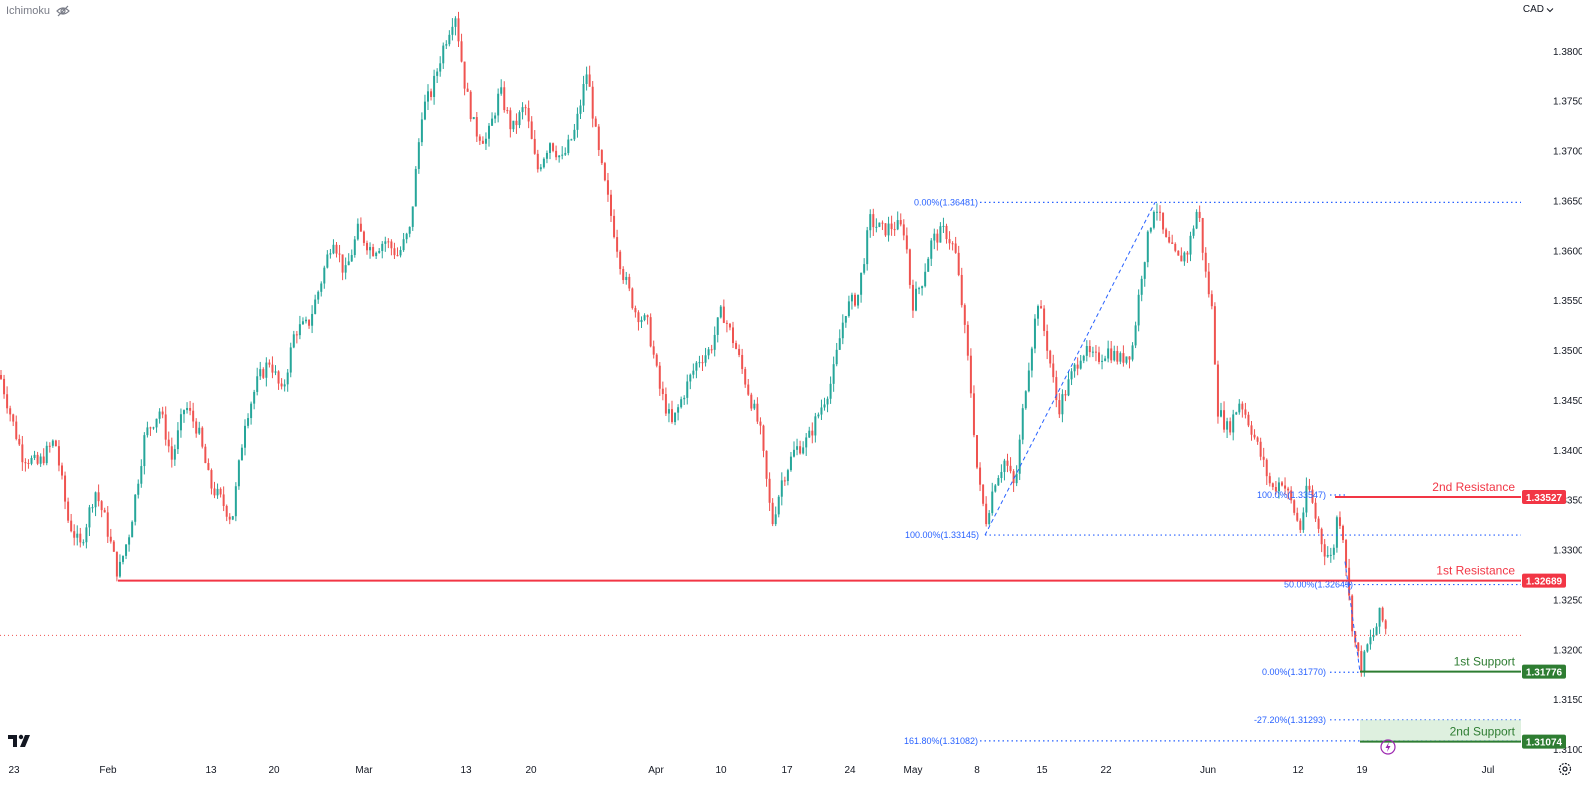  What do you see at coordinates (1565, 769) in the screenshot?
I see `settings-gear-icon` at bounding box center [1565, 769].